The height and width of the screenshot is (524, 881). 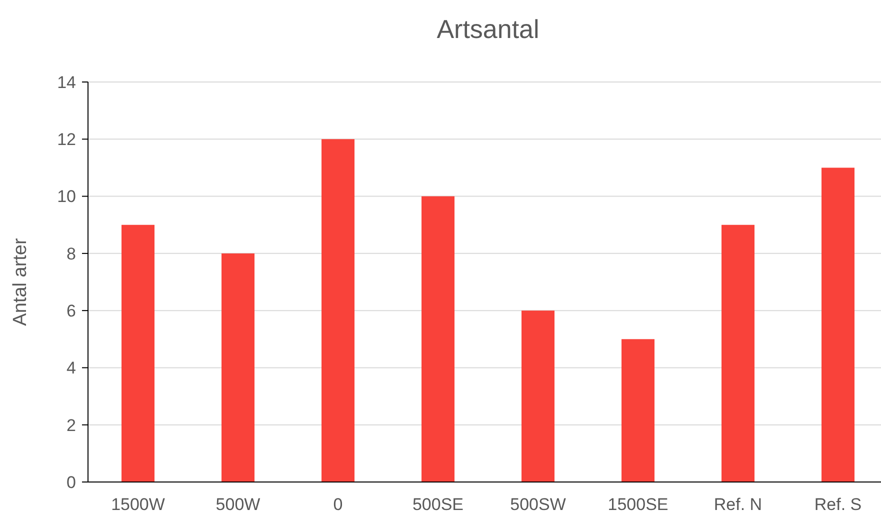 What do you see at coordinates (488, 29) in the screenshot?
I see `chart-title: Artsantal` at bounding box center [488, 29].